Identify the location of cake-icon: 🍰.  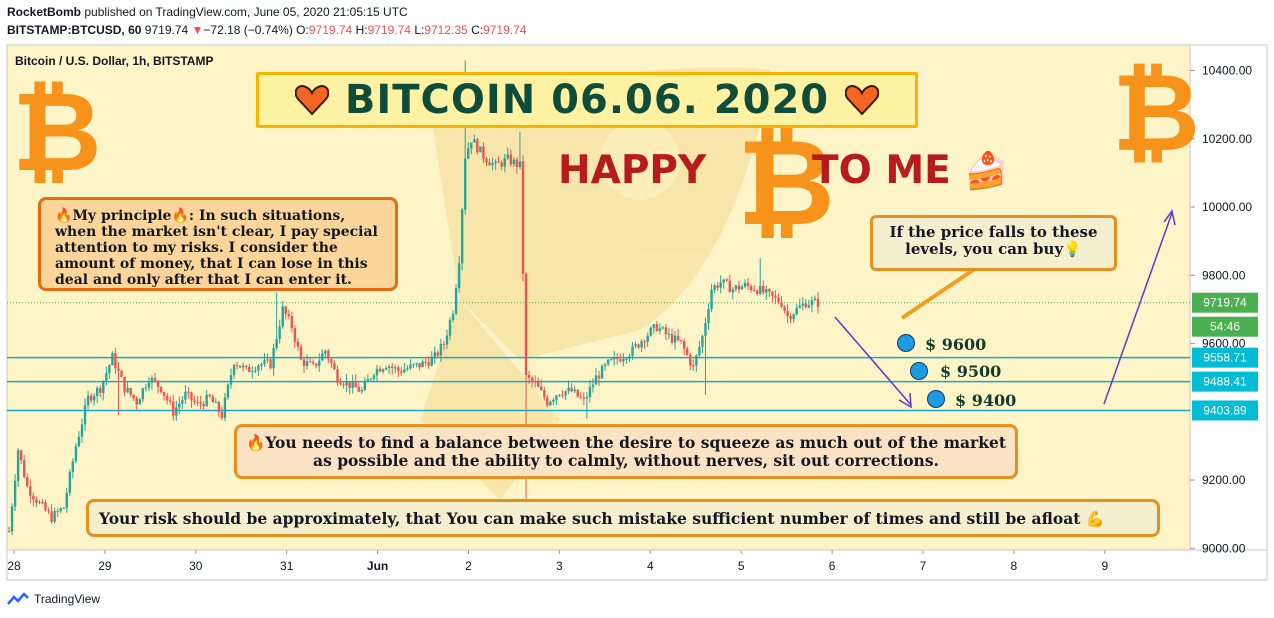
(987, 171).